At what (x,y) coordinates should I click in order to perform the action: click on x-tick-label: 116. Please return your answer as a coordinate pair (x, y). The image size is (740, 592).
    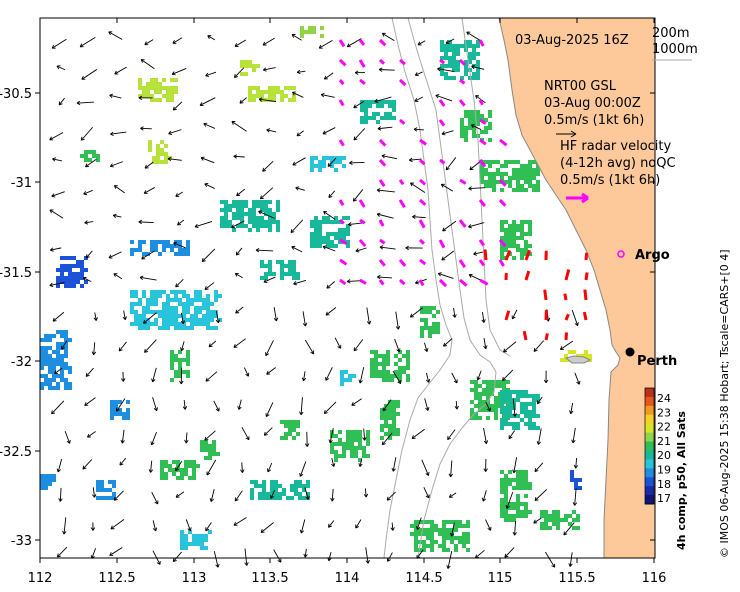
    Looking at the image, I should click on (654, 578).